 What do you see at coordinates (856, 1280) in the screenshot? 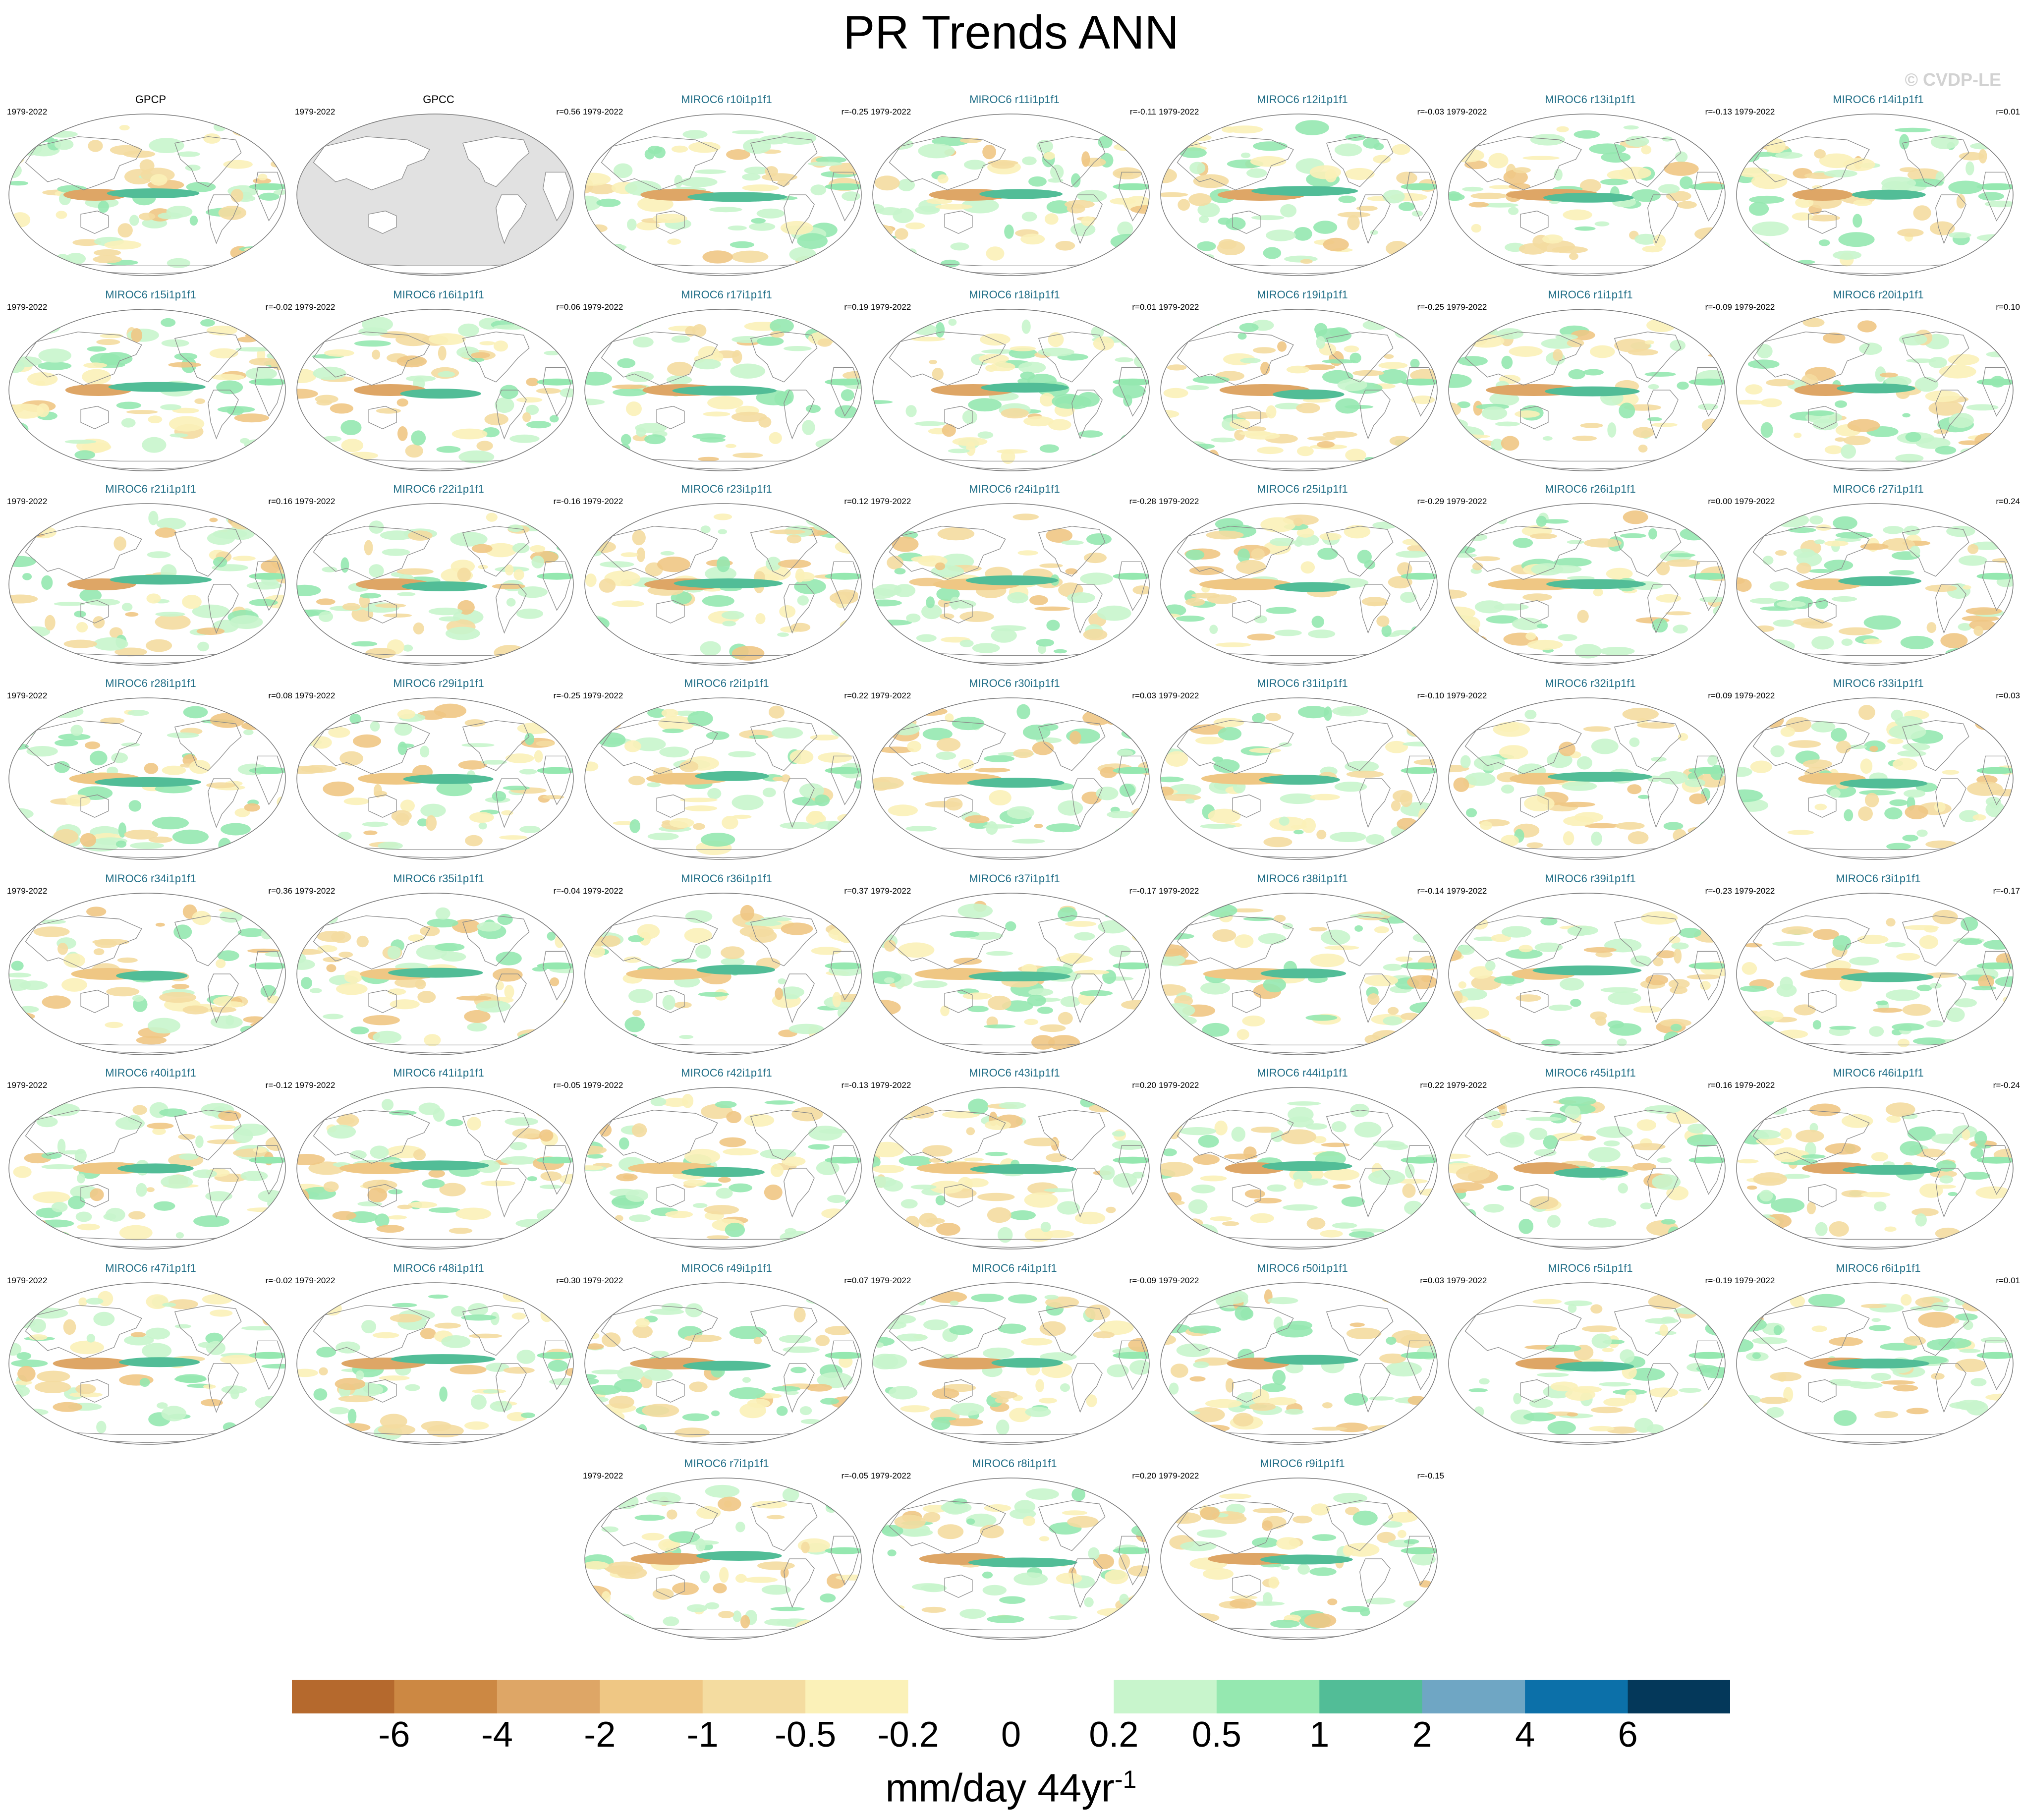
I see `panel-correlation: r=0.07` at bounding box center [856, 1280].